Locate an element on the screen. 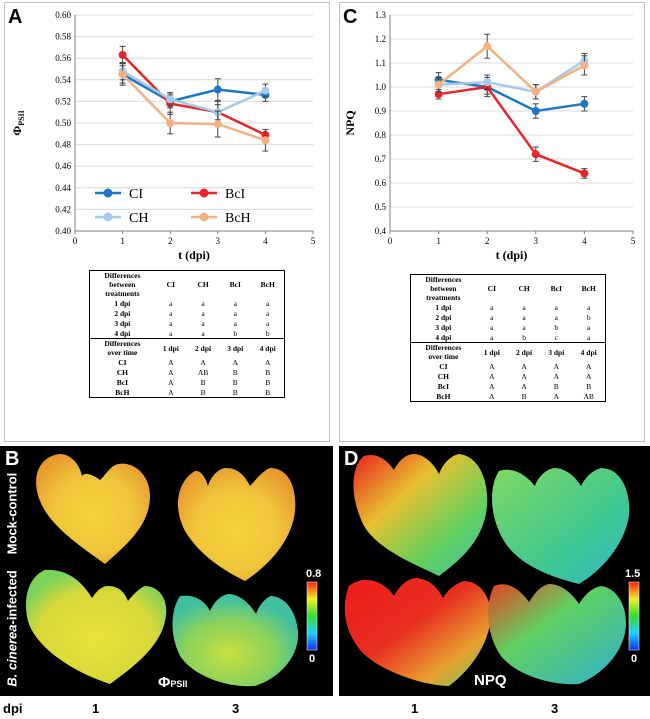  y-tick-label: 0.5 is located at coordinates (381, 207).